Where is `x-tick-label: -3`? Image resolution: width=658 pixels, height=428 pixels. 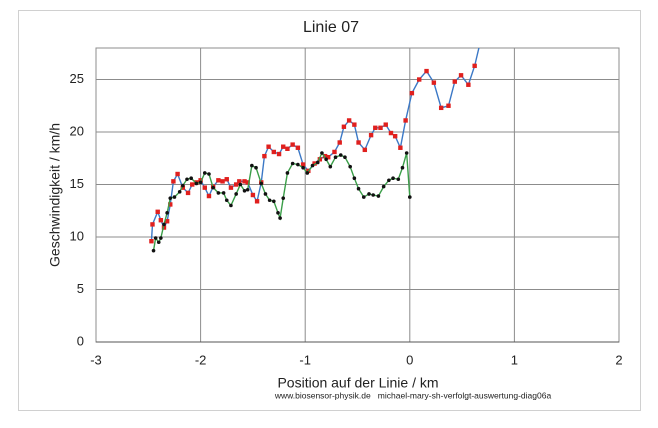
x-tick-label: -3 is located at coordinates (96, 359).